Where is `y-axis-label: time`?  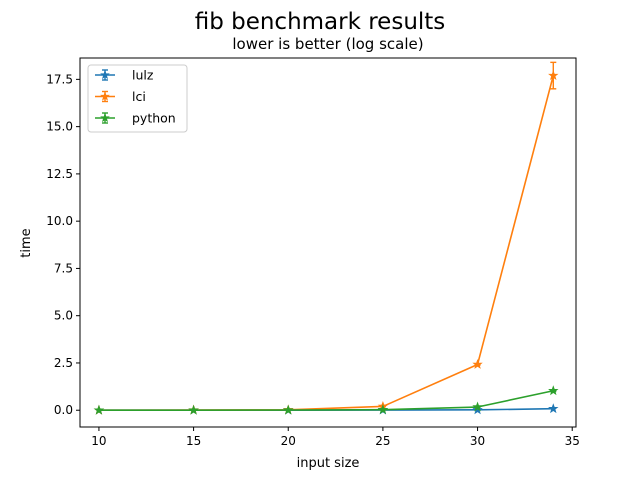 y-axis-label: time is located at coordinates (26, 242).